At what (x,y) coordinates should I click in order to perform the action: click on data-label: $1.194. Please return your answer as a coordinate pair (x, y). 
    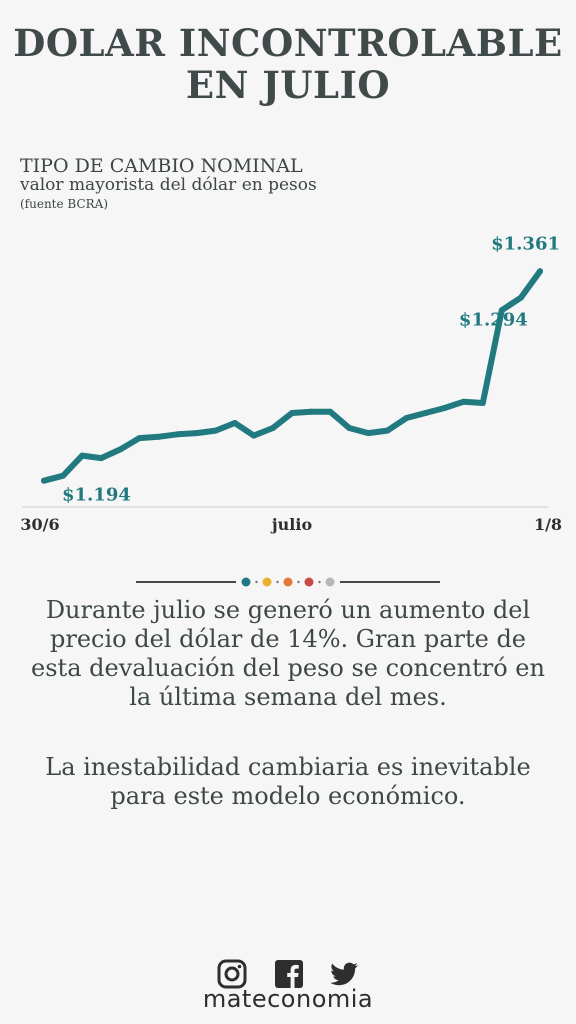
    Looking at the image, I should click on (96, 495).